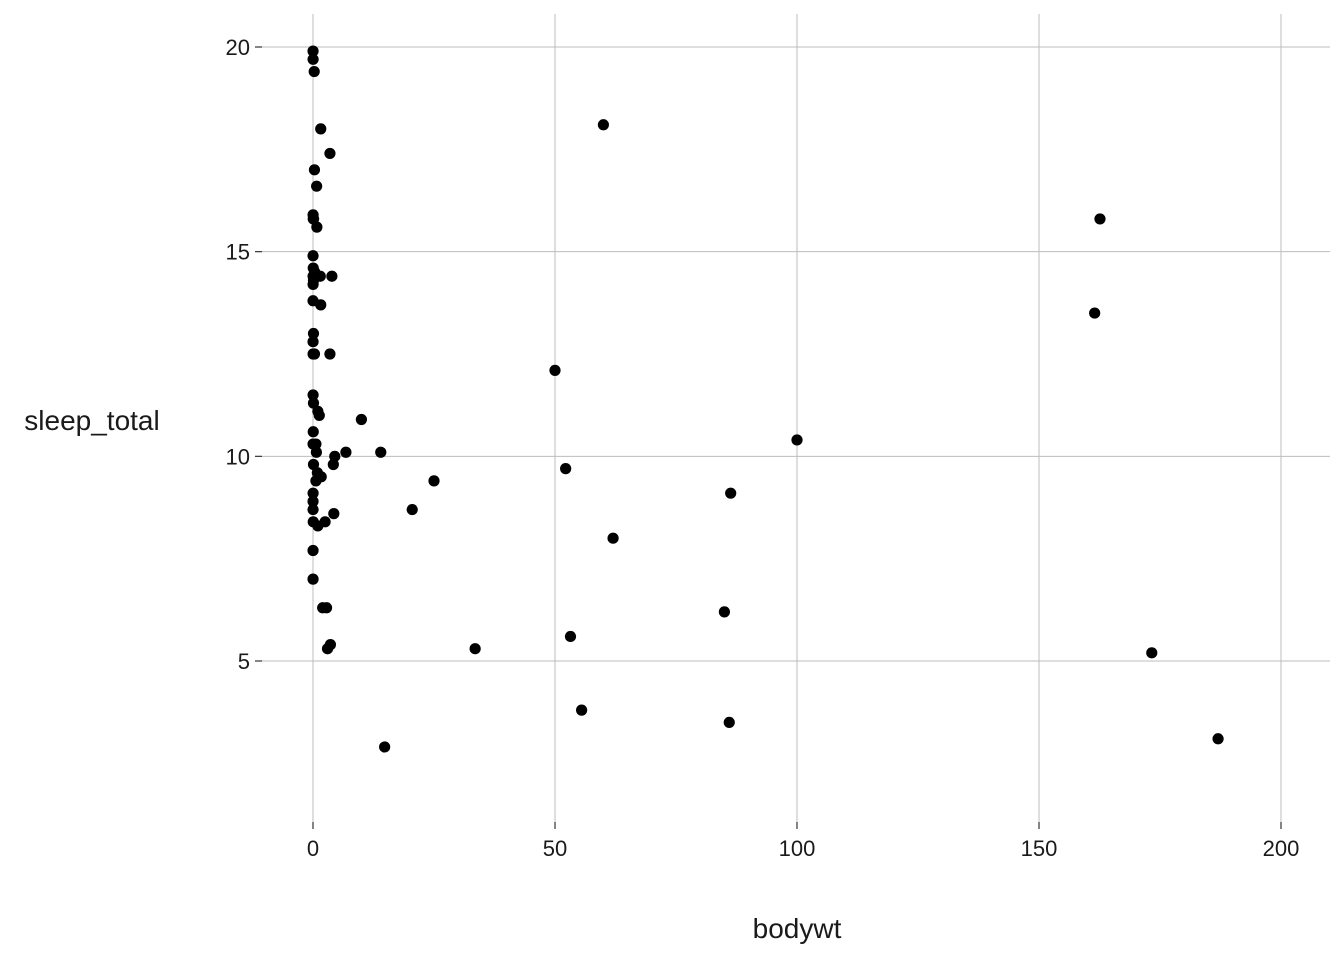 The height and width of the screenshot is (965, 1344). Describe the element at coordinates (1039, 848) in the screenshot. I see `x-tick-label: 150` at that location.